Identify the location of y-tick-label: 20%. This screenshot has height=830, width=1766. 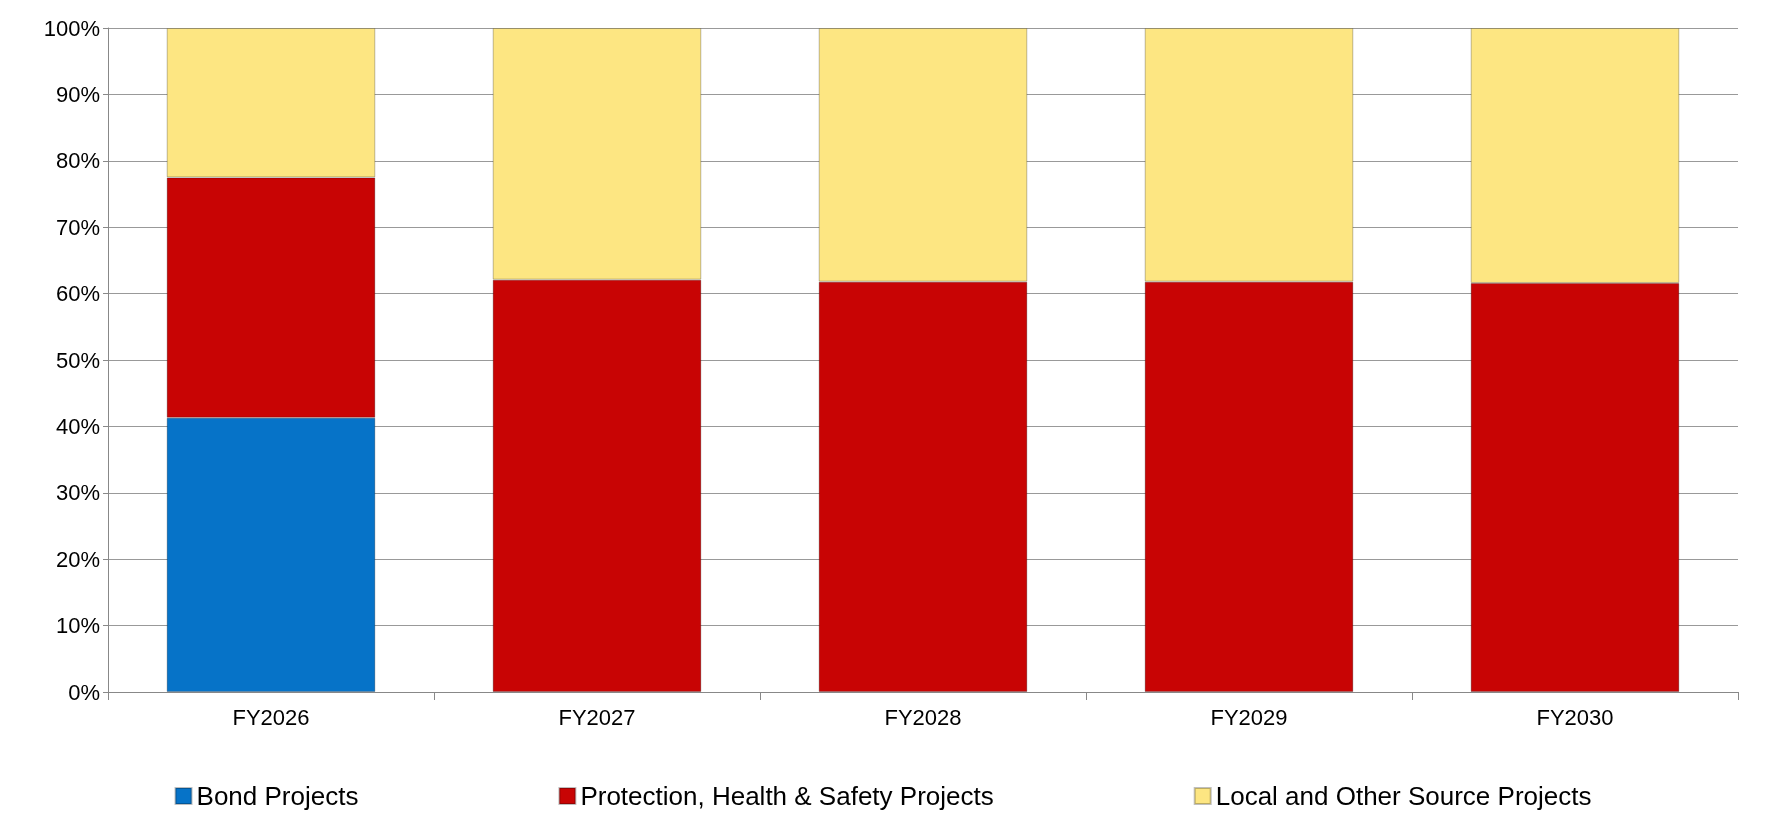
(77, 559).